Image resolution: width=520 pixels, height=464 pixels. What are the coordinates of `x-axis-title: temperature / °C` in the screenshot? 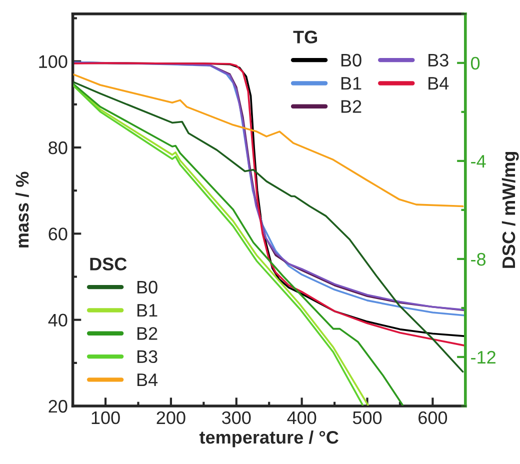 It's located at (268, 439).